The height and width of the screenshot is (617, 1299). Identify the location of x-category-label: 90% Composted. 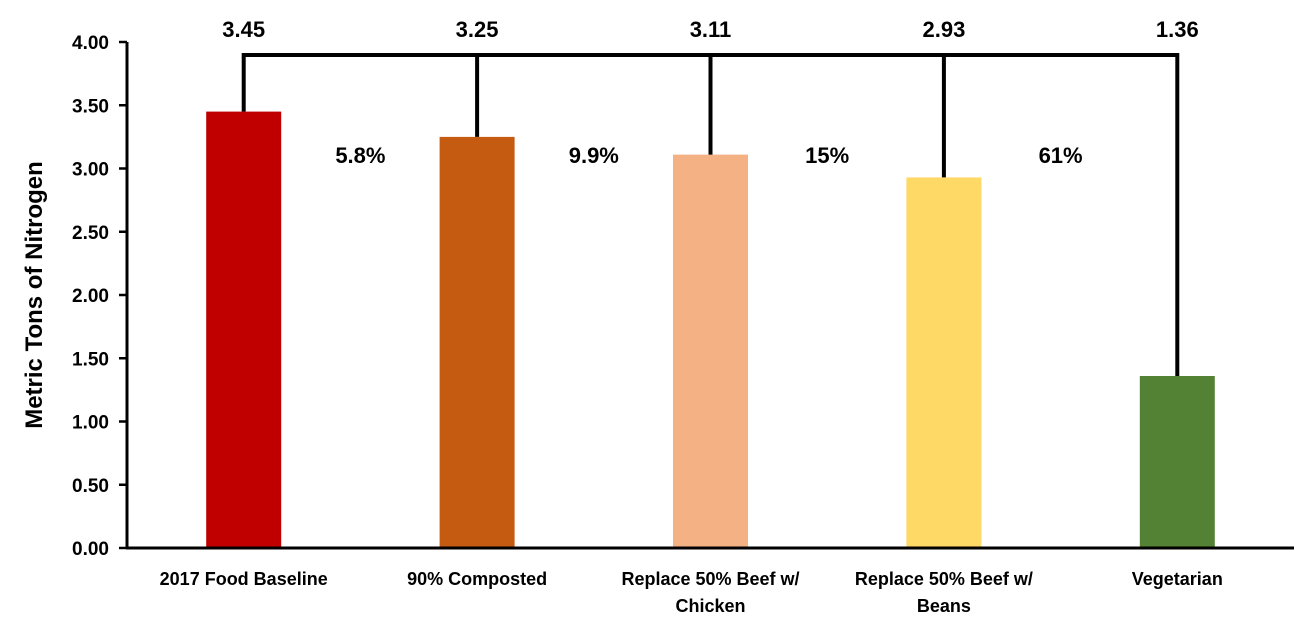
(477, 579).